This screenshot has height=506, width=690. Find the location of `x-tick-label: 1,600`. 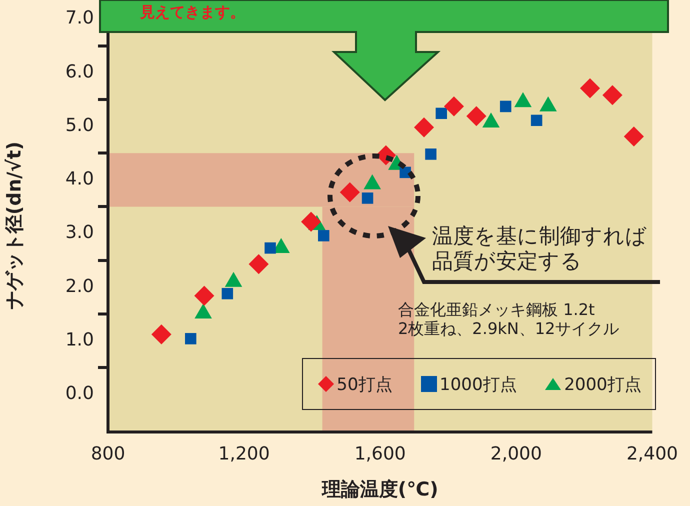

x-tick-label: 1,600 is located at coordinates (380, 453).